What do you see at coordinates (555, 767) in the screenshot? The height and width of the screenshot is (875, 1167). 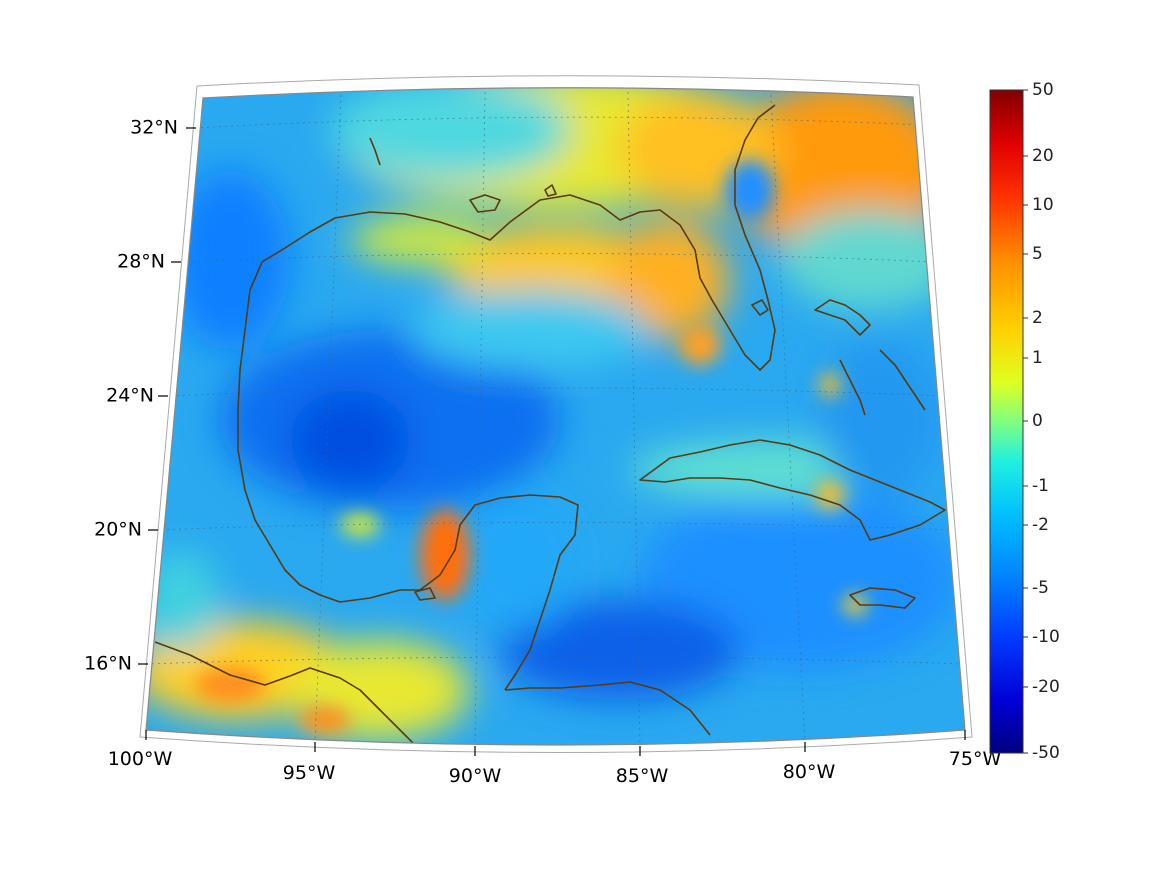 I see `lon-labels: 100°W 95°W 90°W 85°W 80°W 75°W` at bounding box center [555, 767].